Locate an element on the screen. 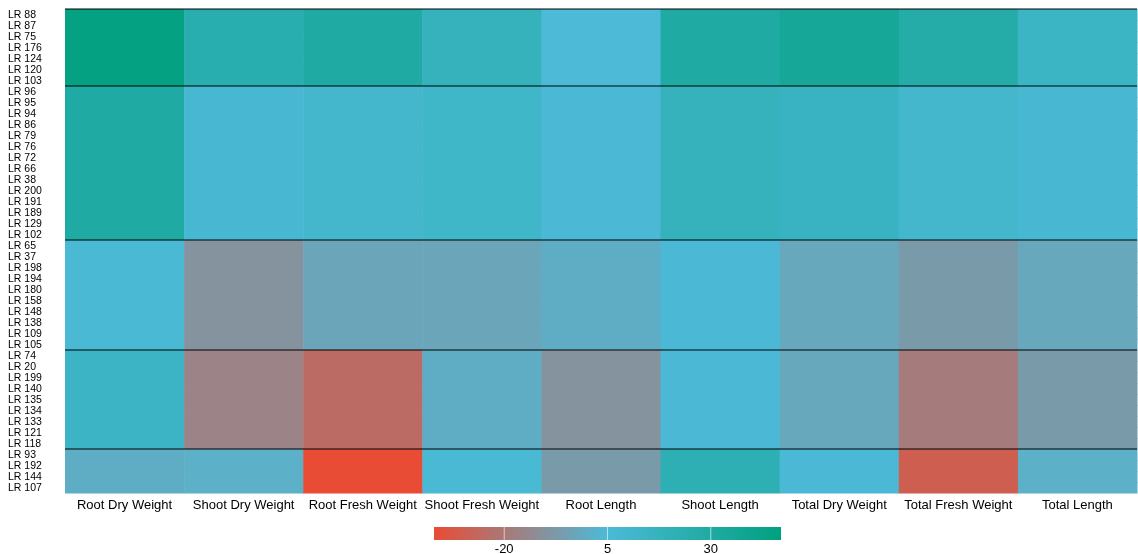 The image size is (1138, 554). y-tick-label: LR 192 is located at coordinates (25, 465).